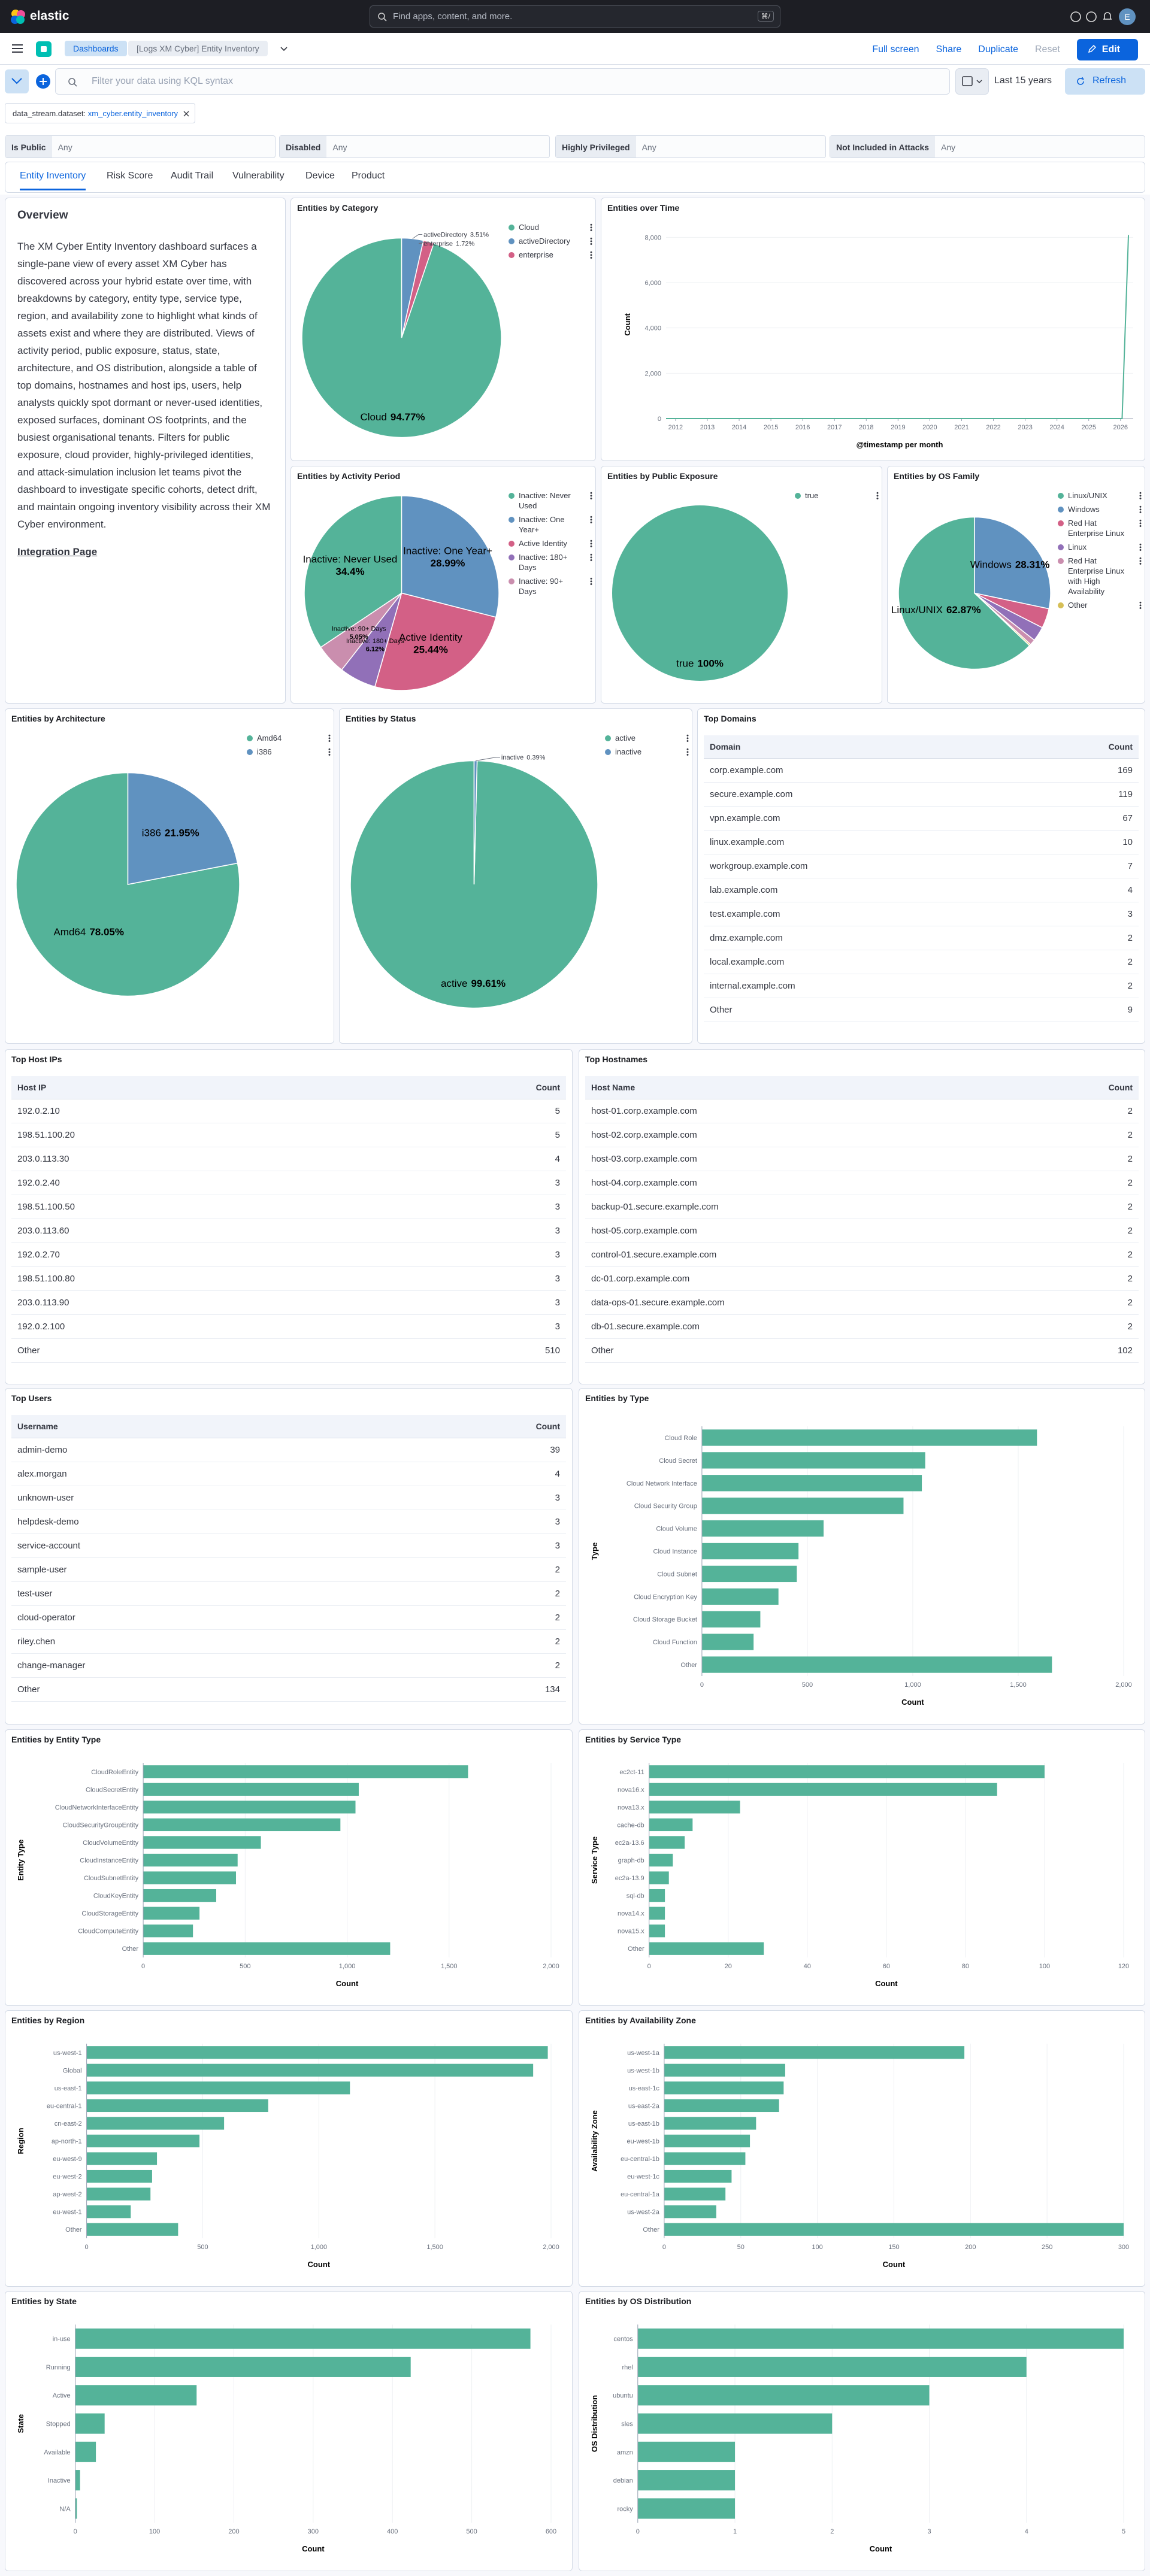 This screenshot has width=1150, height=2576. I want to click on edit-button: Edit, so click(1107, 49).